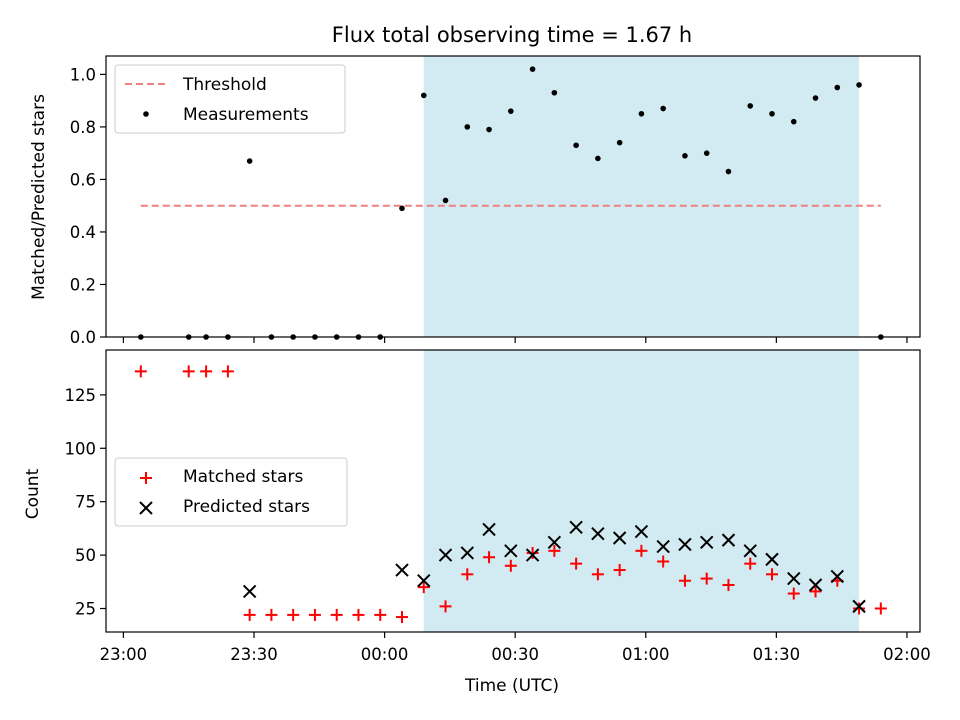 The image size is (960, 720). I want to click on chart-title: Flux total observing time = 1.67 h, so click(512, 35).